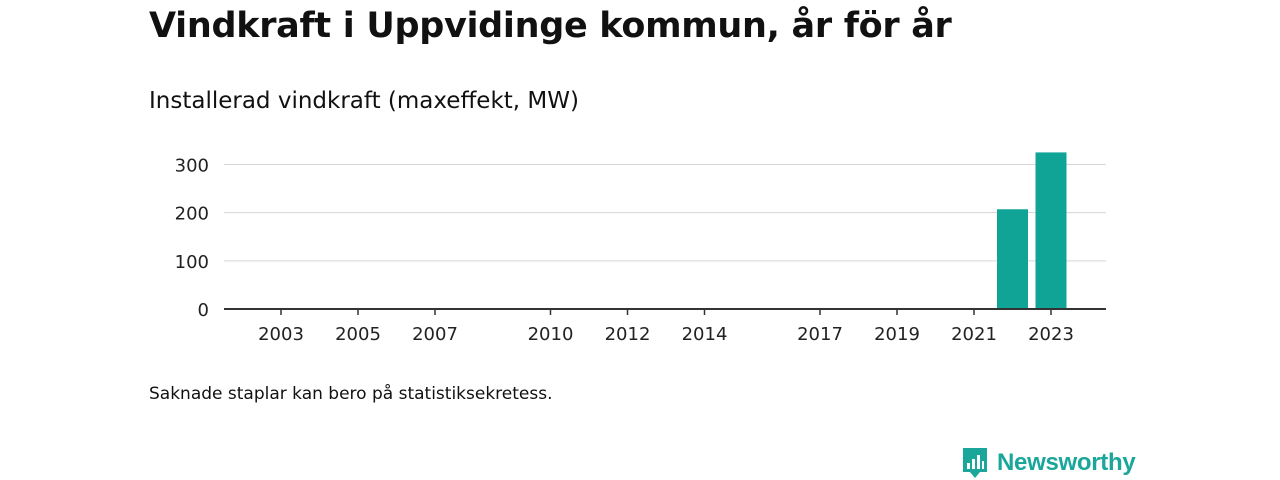  Describe the element at coordinates (974, 334) in the screenshot. I see `x-tick-label: 2021` at that location.